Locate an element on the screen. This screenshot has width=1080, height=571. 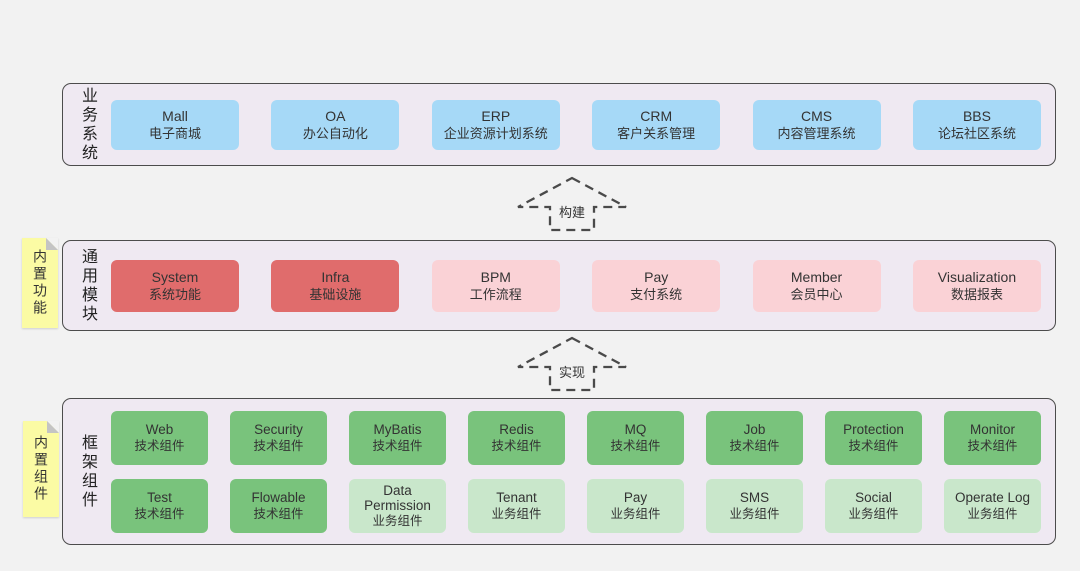
arrow-implement: 实现 is located at coordinates (572, 364).